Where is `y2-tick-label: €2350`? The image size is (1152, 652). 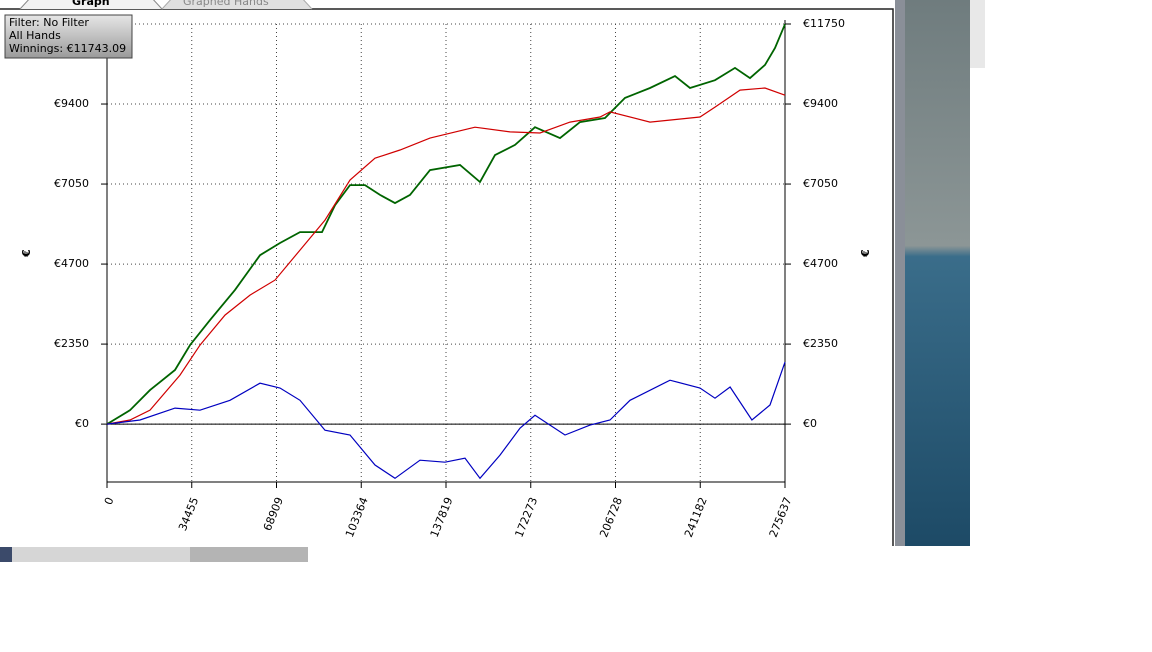
y2-tick-label: €2350 is located at coordinates (820, 343).